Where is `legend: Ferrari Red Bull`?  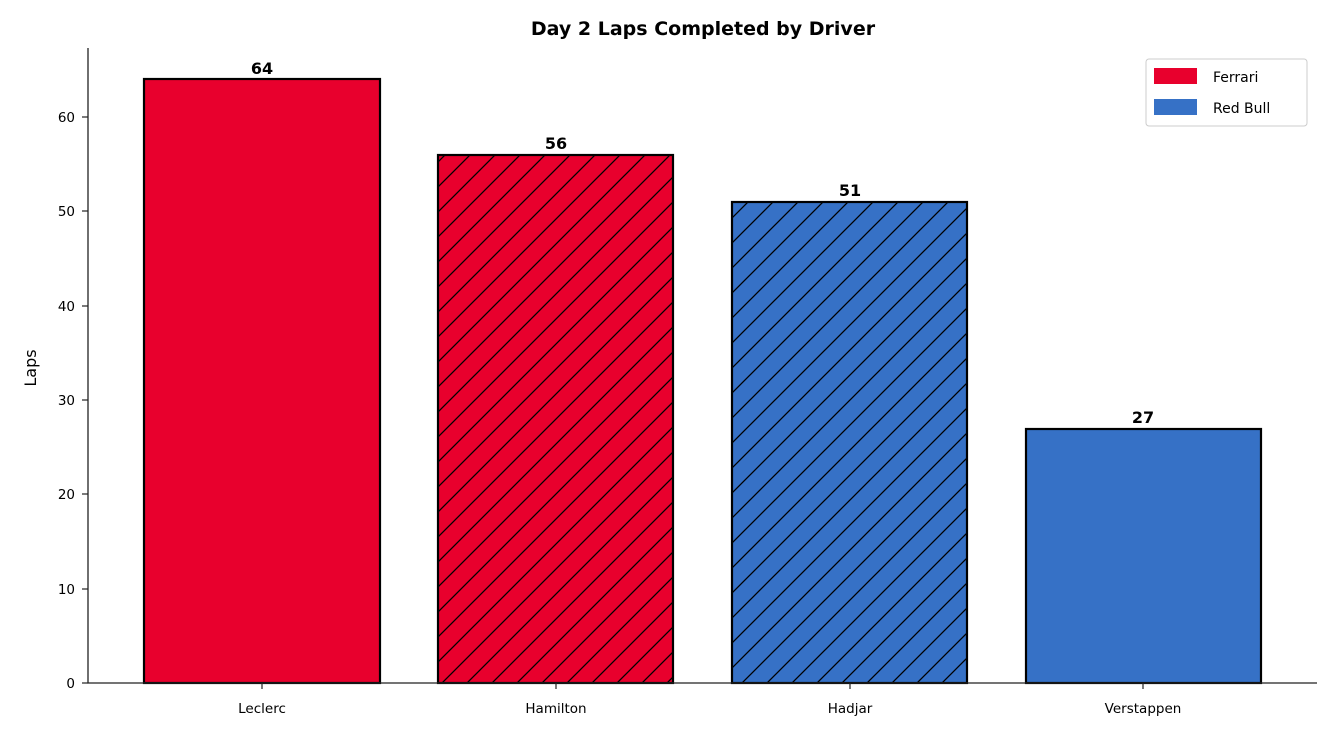
legend: Ferrari Red Bull is located at coordinates (1226, 92).